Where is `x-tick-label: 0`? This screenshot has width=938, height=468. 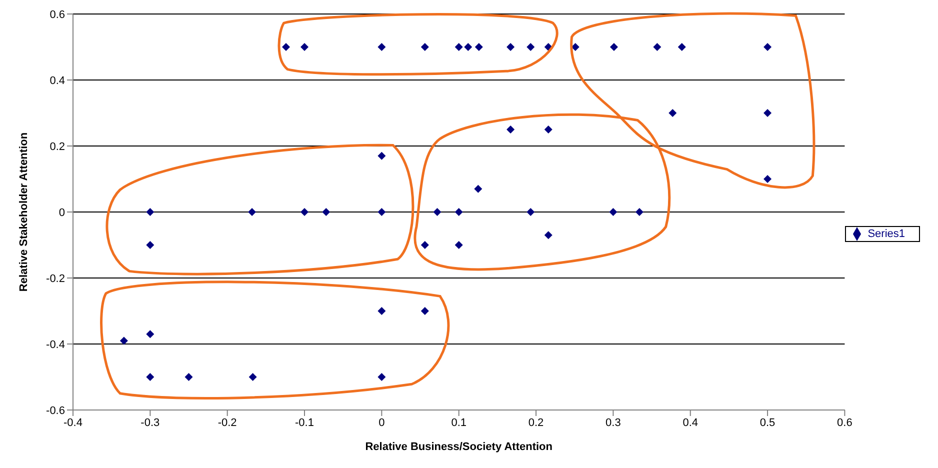 x-tick-label: 0 is located at coordinates (381, 422).